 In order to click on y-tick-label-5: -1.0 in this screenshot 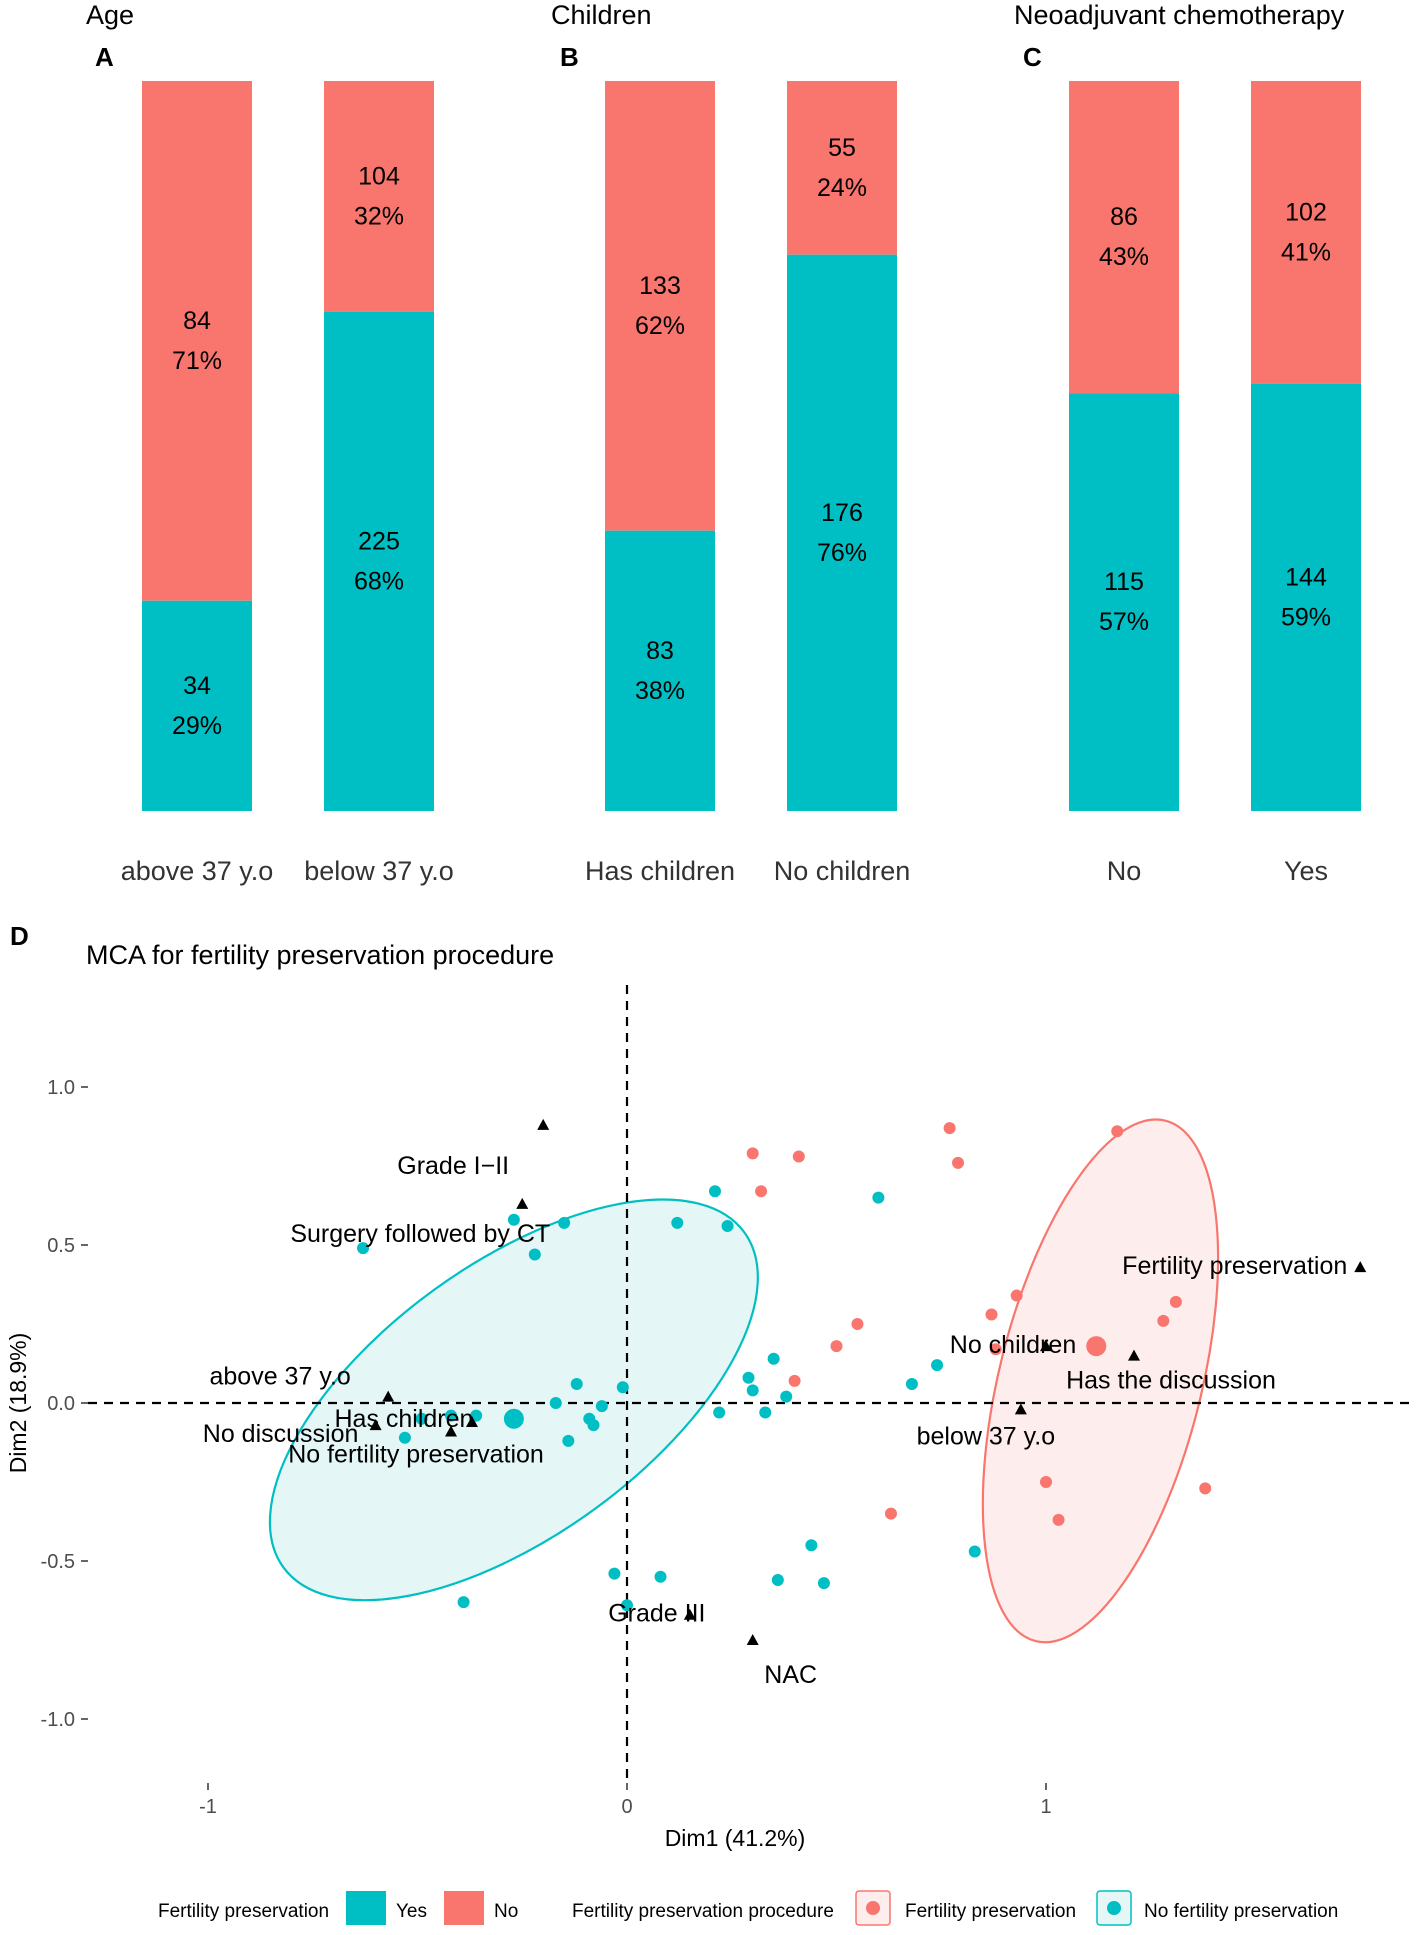, I will do `click(58, 1720)`.